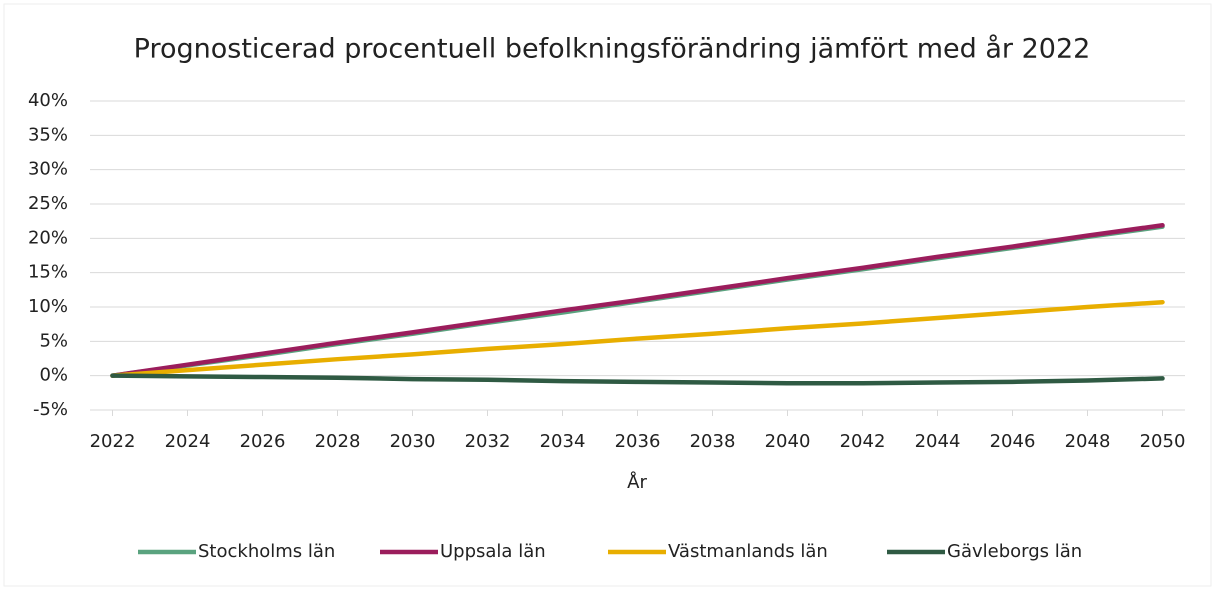 The height and width of the screenshot is (590, 1215). Describe the element at coordinates (413, 441) in the screenshot. I see `x-tick-label: 2030` at that location.